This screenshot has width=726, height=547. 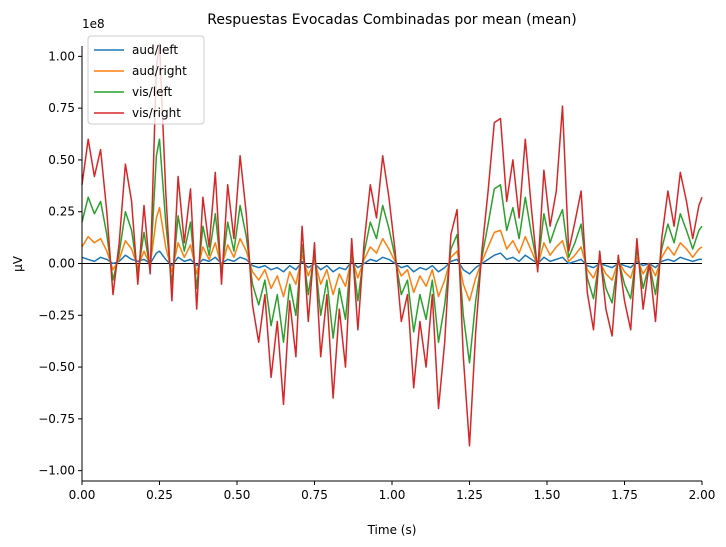 I want to click on x-tick-label: 2.00, so click(x=702, y=495).